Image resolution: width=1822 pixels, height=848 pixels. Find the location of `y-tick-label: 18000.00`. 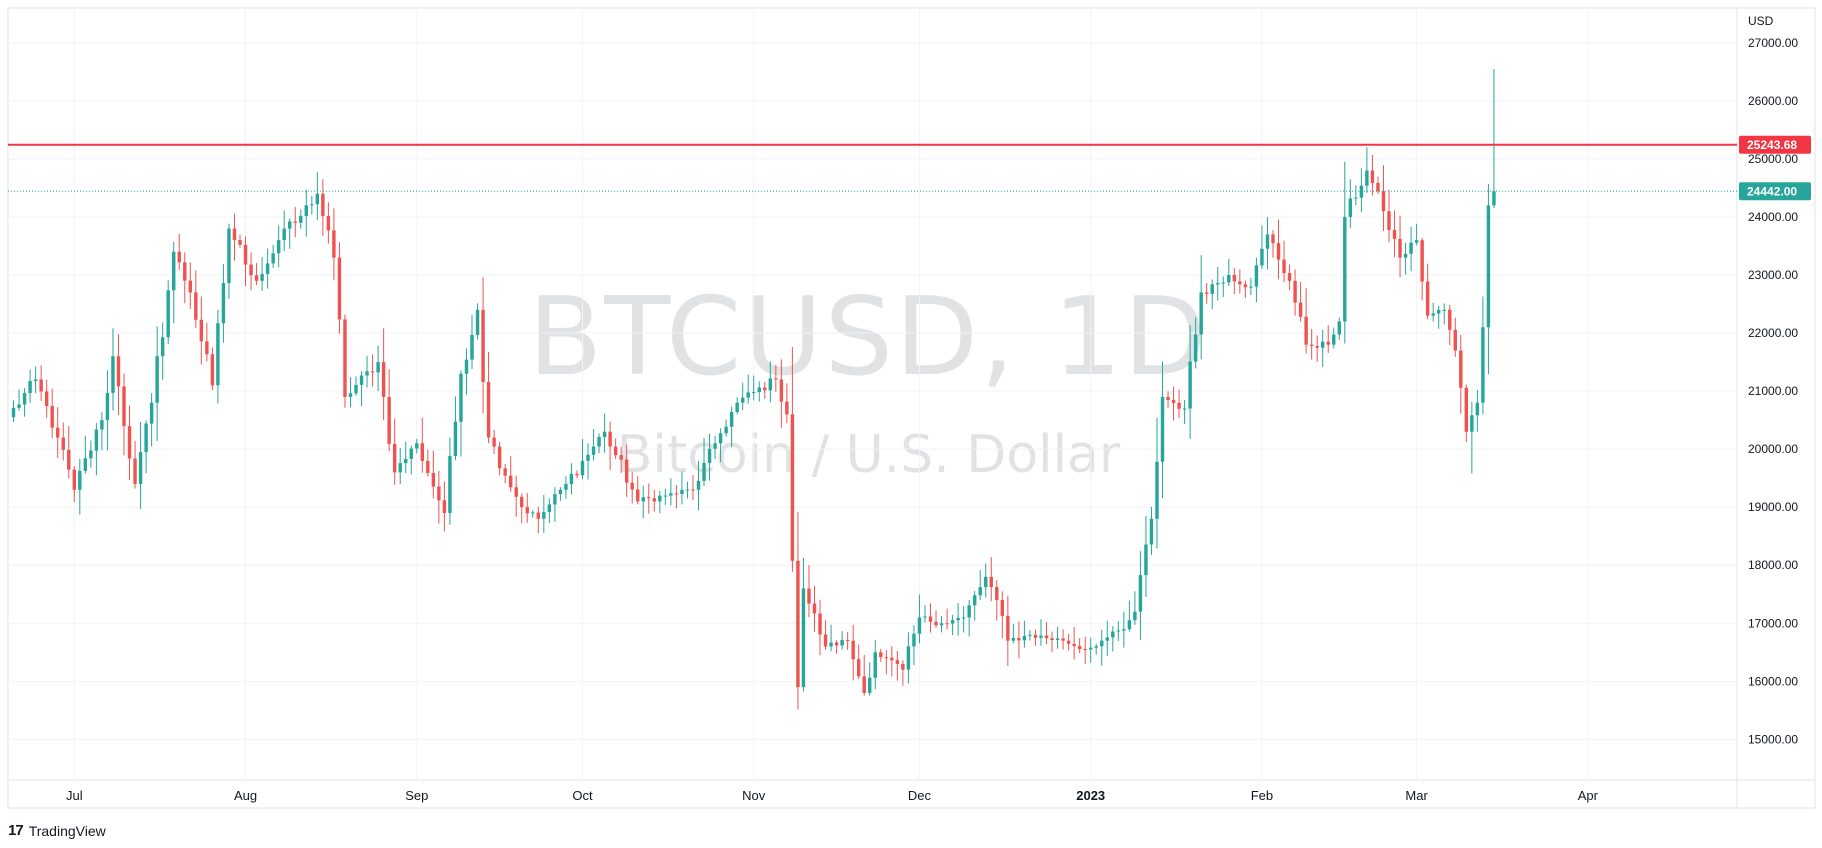

y-tick-label: 18000.00 is located at coordinates (1773, 565).